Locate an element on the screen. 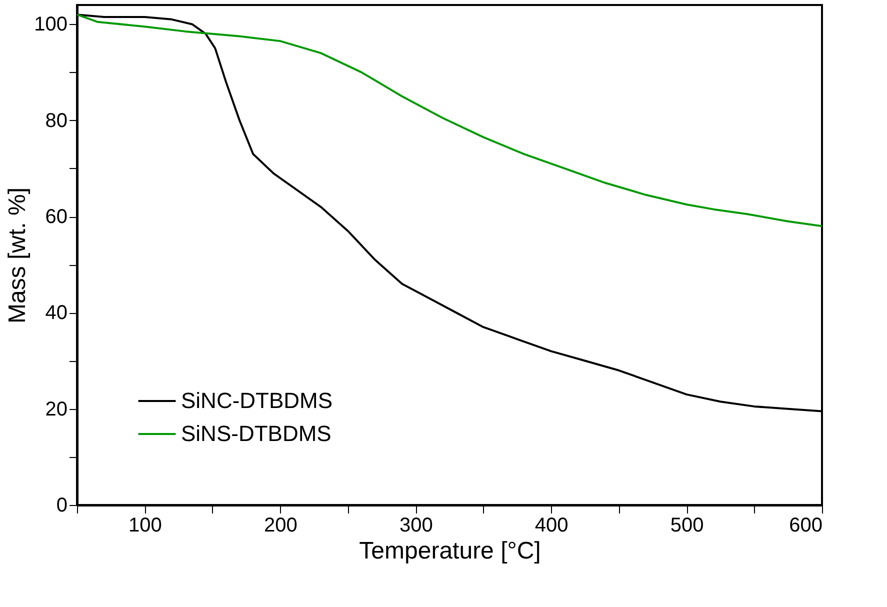 The width and height of the screenshot is (887, 607). legend-label: SiNS-DTBDMS is located at coordinates (256, 433).